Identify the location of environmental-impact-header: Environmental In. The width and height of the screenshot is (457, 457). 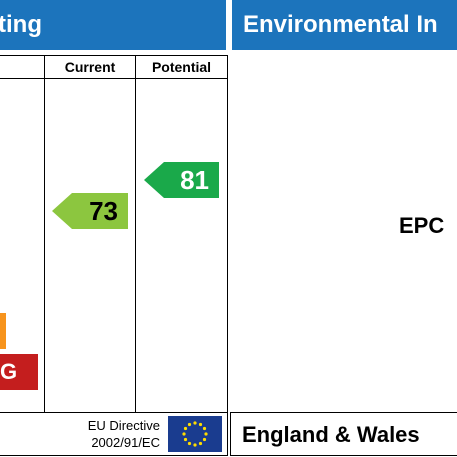
(344, 25).